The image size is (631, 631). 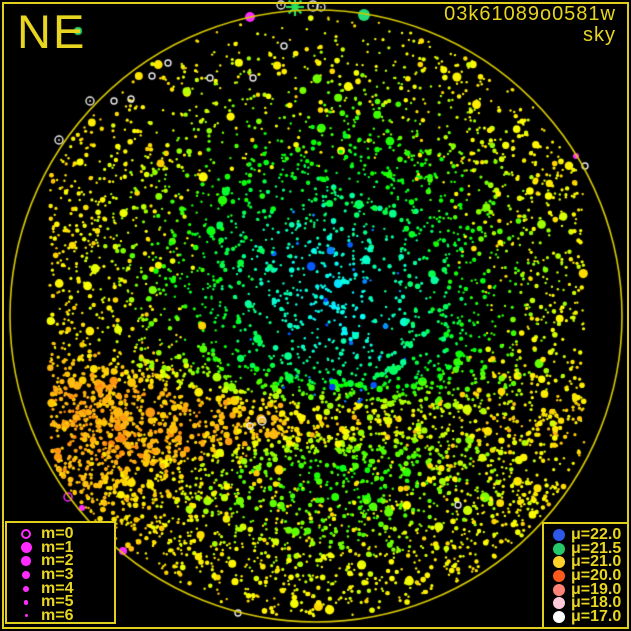 What do you see at coordinates (596, 534) in the screenshot?
I see `legend-label: μ=22.0` at bounding box center [596, 534].